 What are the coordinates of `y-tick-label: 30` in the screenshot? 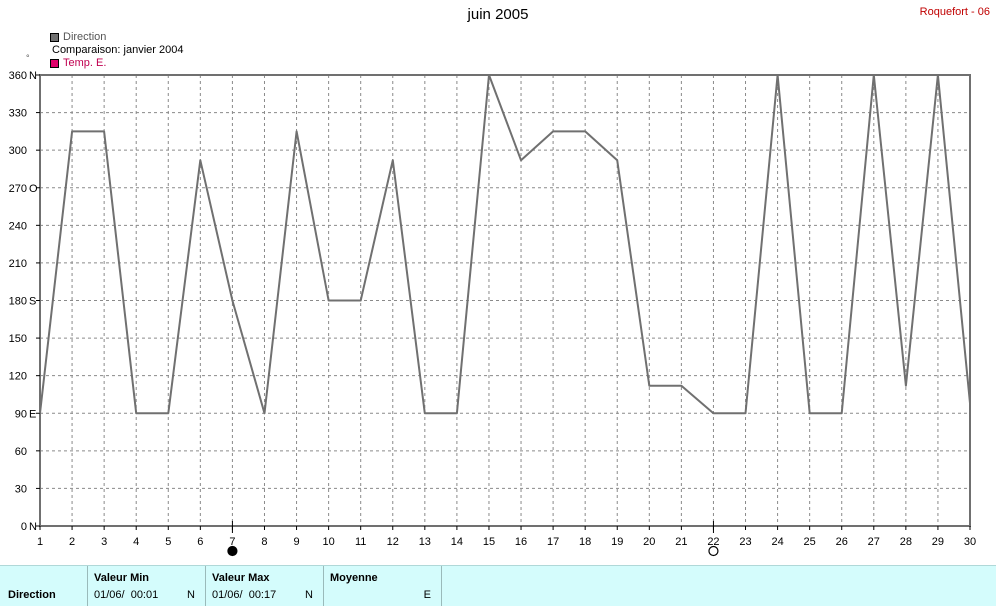 It's located at (21, 489).